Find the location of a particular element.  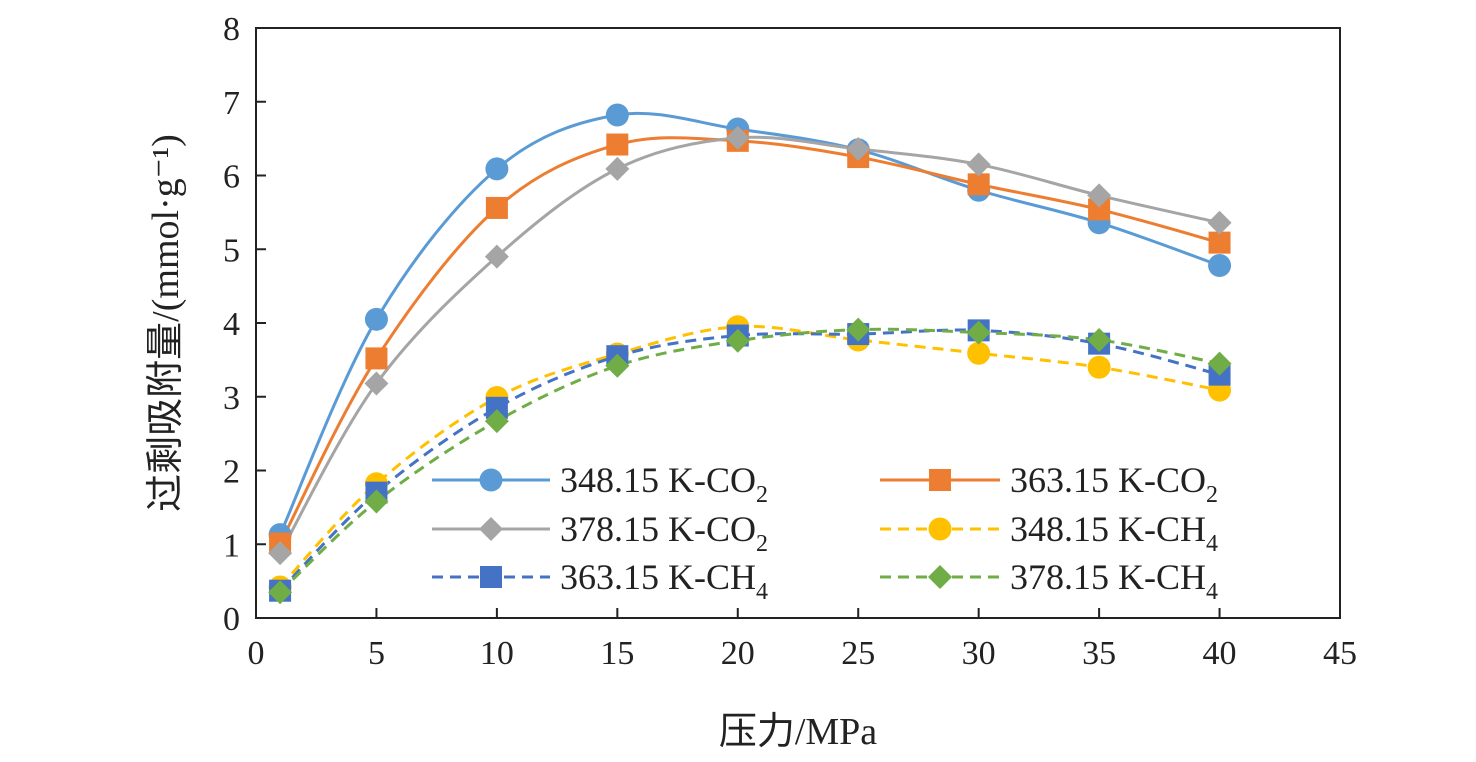

legend-label-text: 363.15 K-CO is located at coordinates (1108, 480).